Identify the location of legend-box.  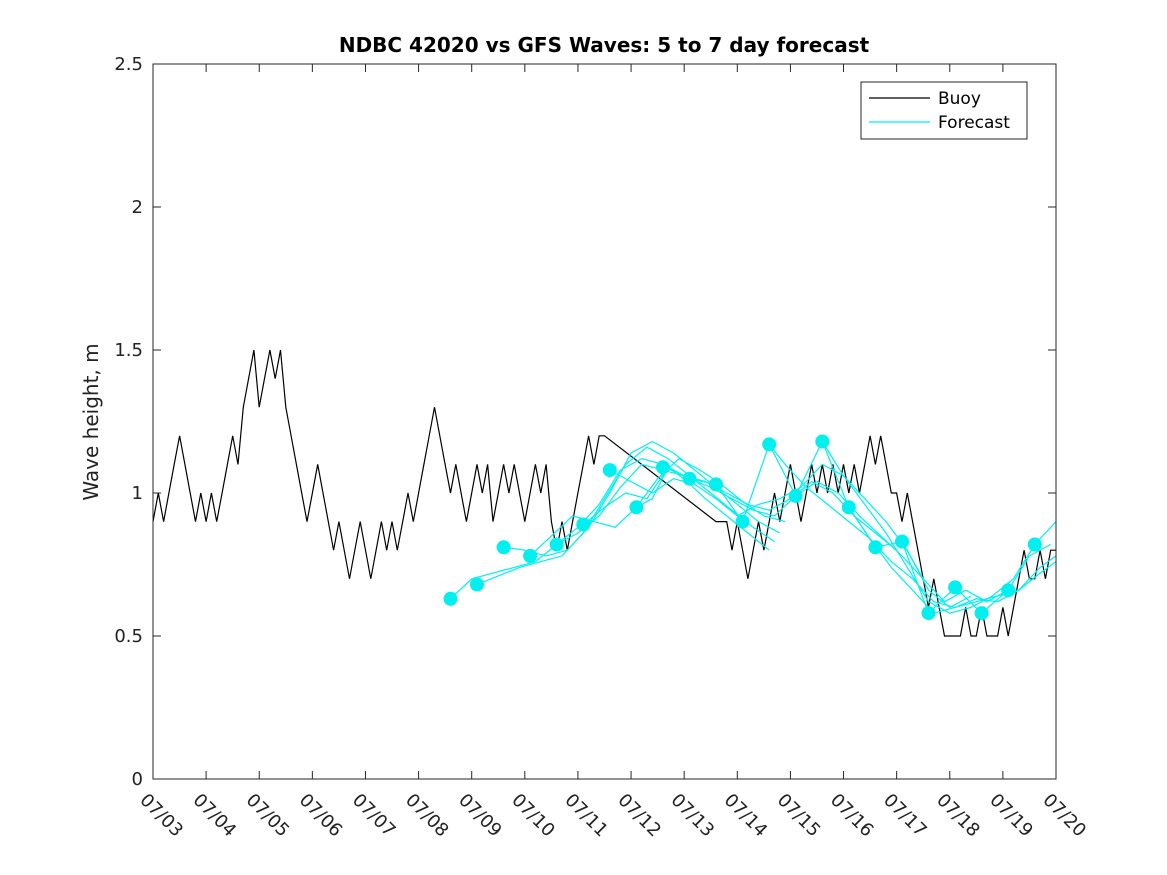
(944, 110).